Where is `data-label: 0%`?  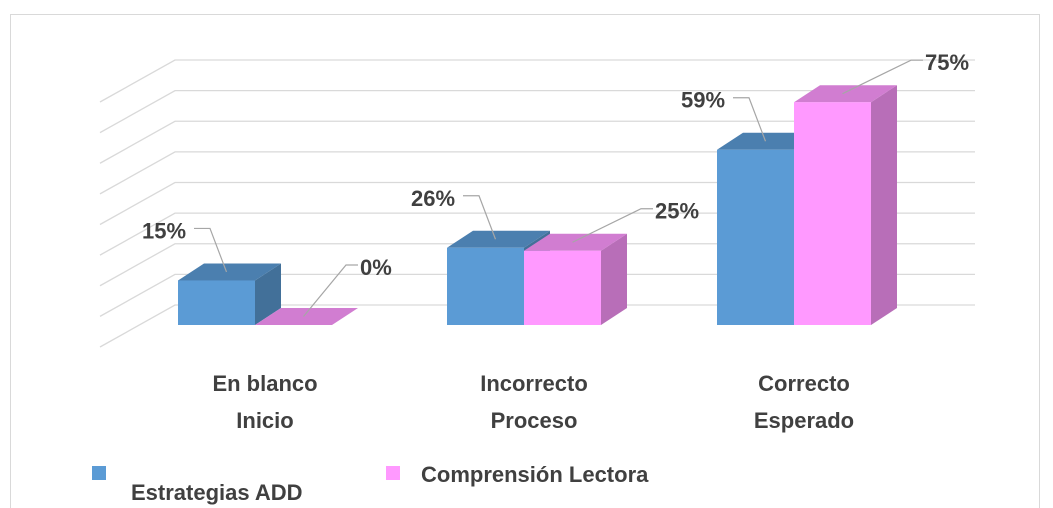
data-label: 0% is located at coordinates (376, 267).